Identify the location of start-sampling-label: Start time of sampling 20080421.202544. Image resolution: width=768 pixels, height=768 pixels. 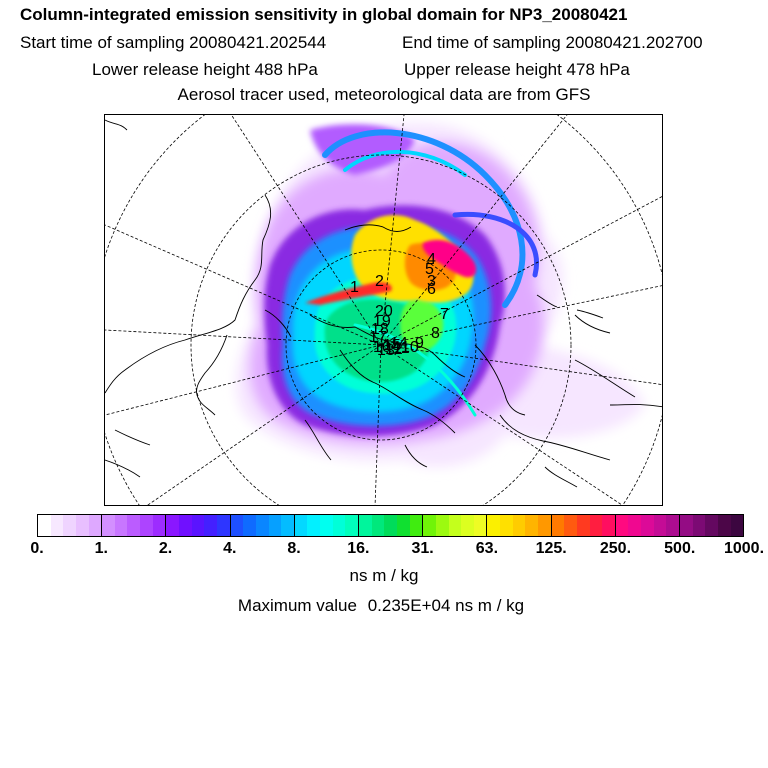
(173, 42).